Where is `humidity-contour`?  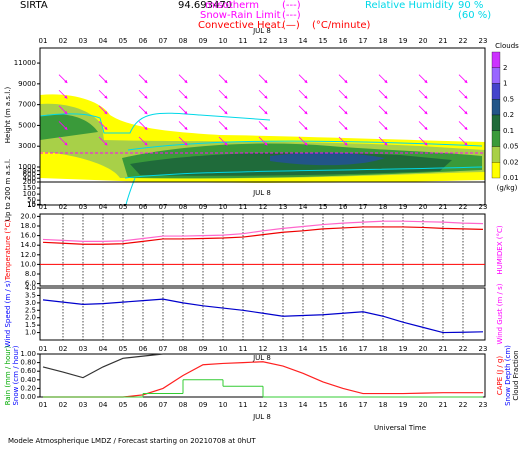 humidity-contour is located at coordinates (305, 145).